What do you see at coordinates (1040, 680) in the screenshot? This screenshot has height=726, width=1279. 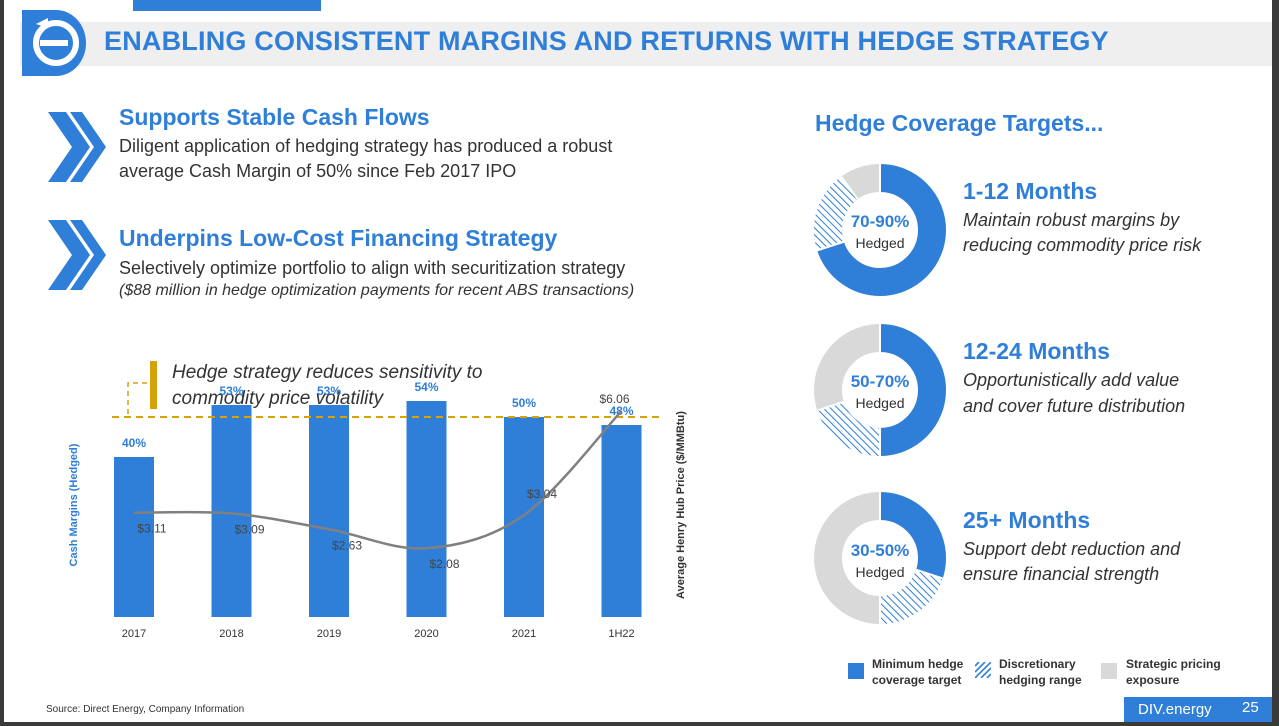 I see `legend-label-line: hedging range` at bounding box center [1040, 680].